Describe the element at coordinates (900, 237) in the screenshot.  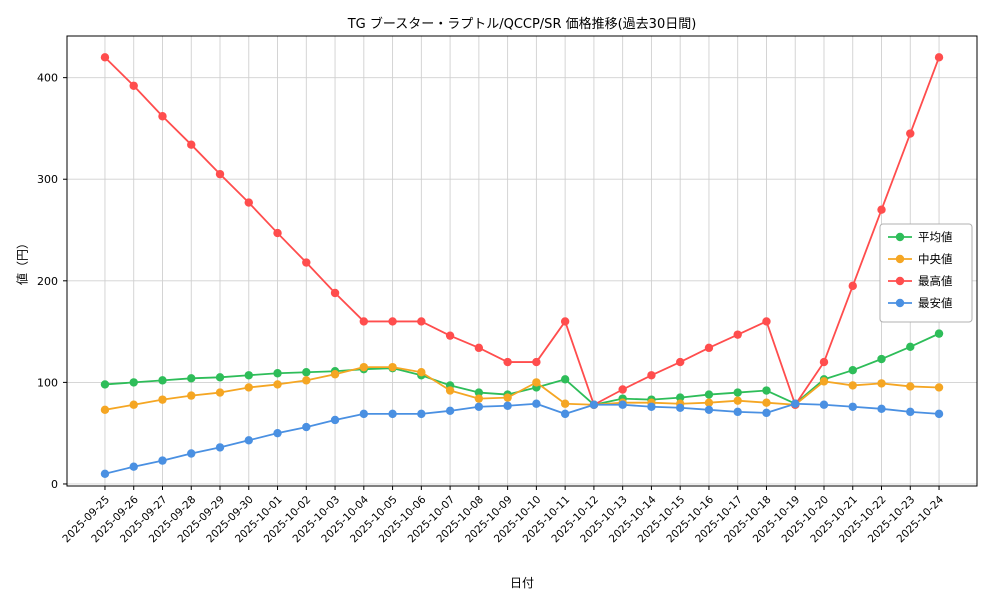
I see `legend-marker-average` at that location.